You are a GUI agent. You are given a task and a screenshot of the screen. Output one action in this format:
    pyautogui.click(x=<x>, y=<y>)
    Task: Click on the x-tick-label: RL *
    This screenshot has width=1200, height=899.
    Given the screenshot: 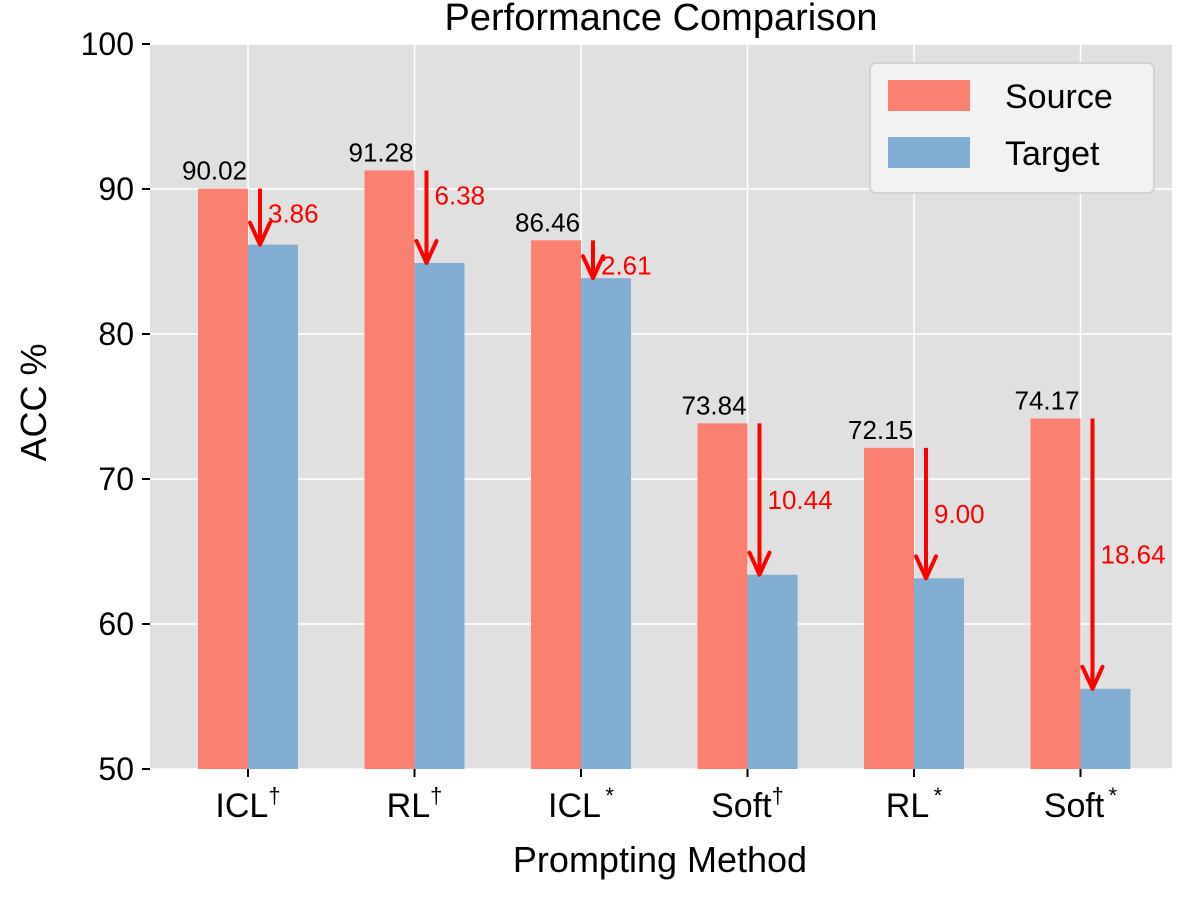 What is the action you would take?
    pyautogui.click(x=914, y=804)
    